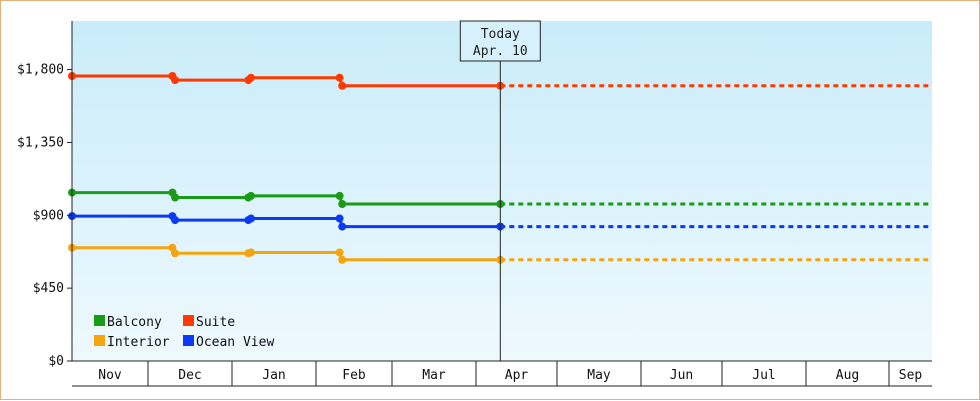  I want to click on legend-label: Ocean View, so click(235, 342).